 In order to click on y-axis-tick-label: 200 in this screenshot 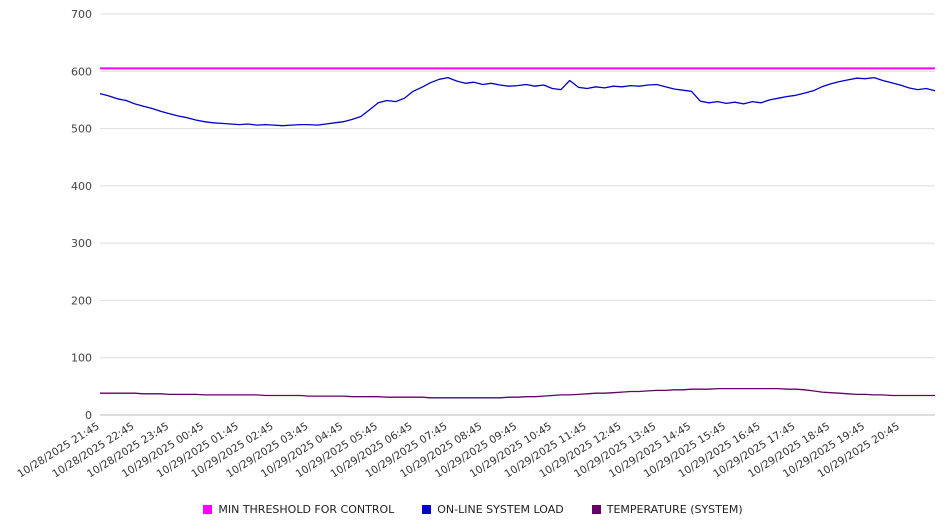, I will do `click(81, 300)`.